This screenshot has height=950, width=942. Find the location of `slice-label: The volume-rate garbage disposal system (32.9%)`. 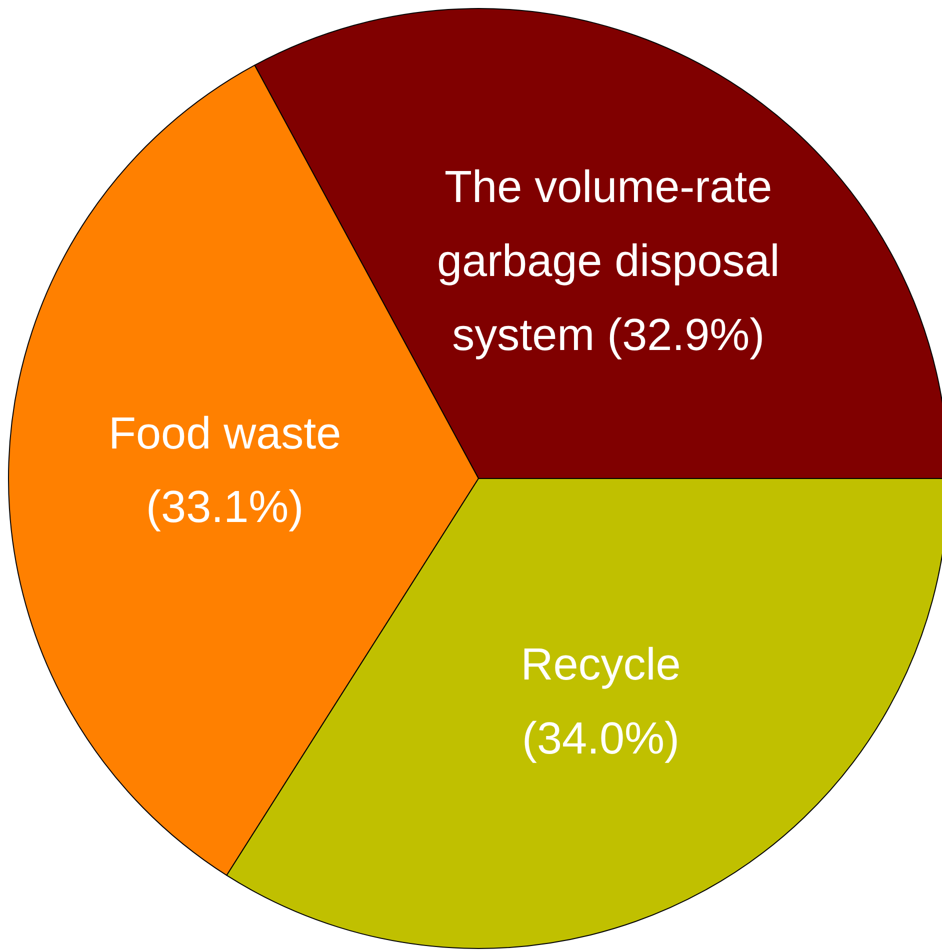

slice-label: The volume-rate garbage disposal system (32.9%) is located at coordinates (608, 260).